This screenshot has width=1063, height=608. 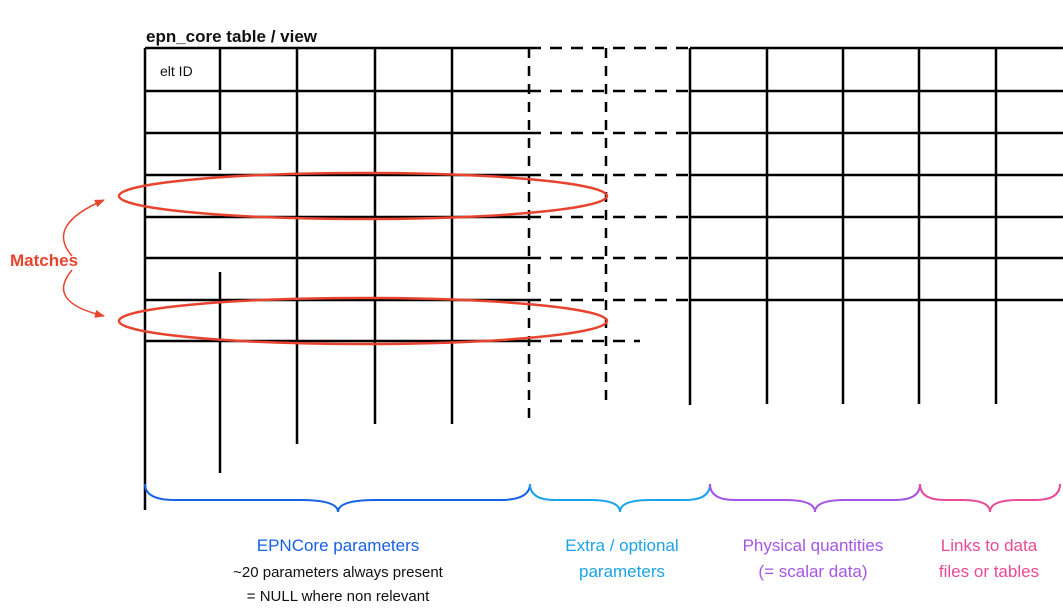 I want to click on matches-arrow-up, so click(x=83, y=228).